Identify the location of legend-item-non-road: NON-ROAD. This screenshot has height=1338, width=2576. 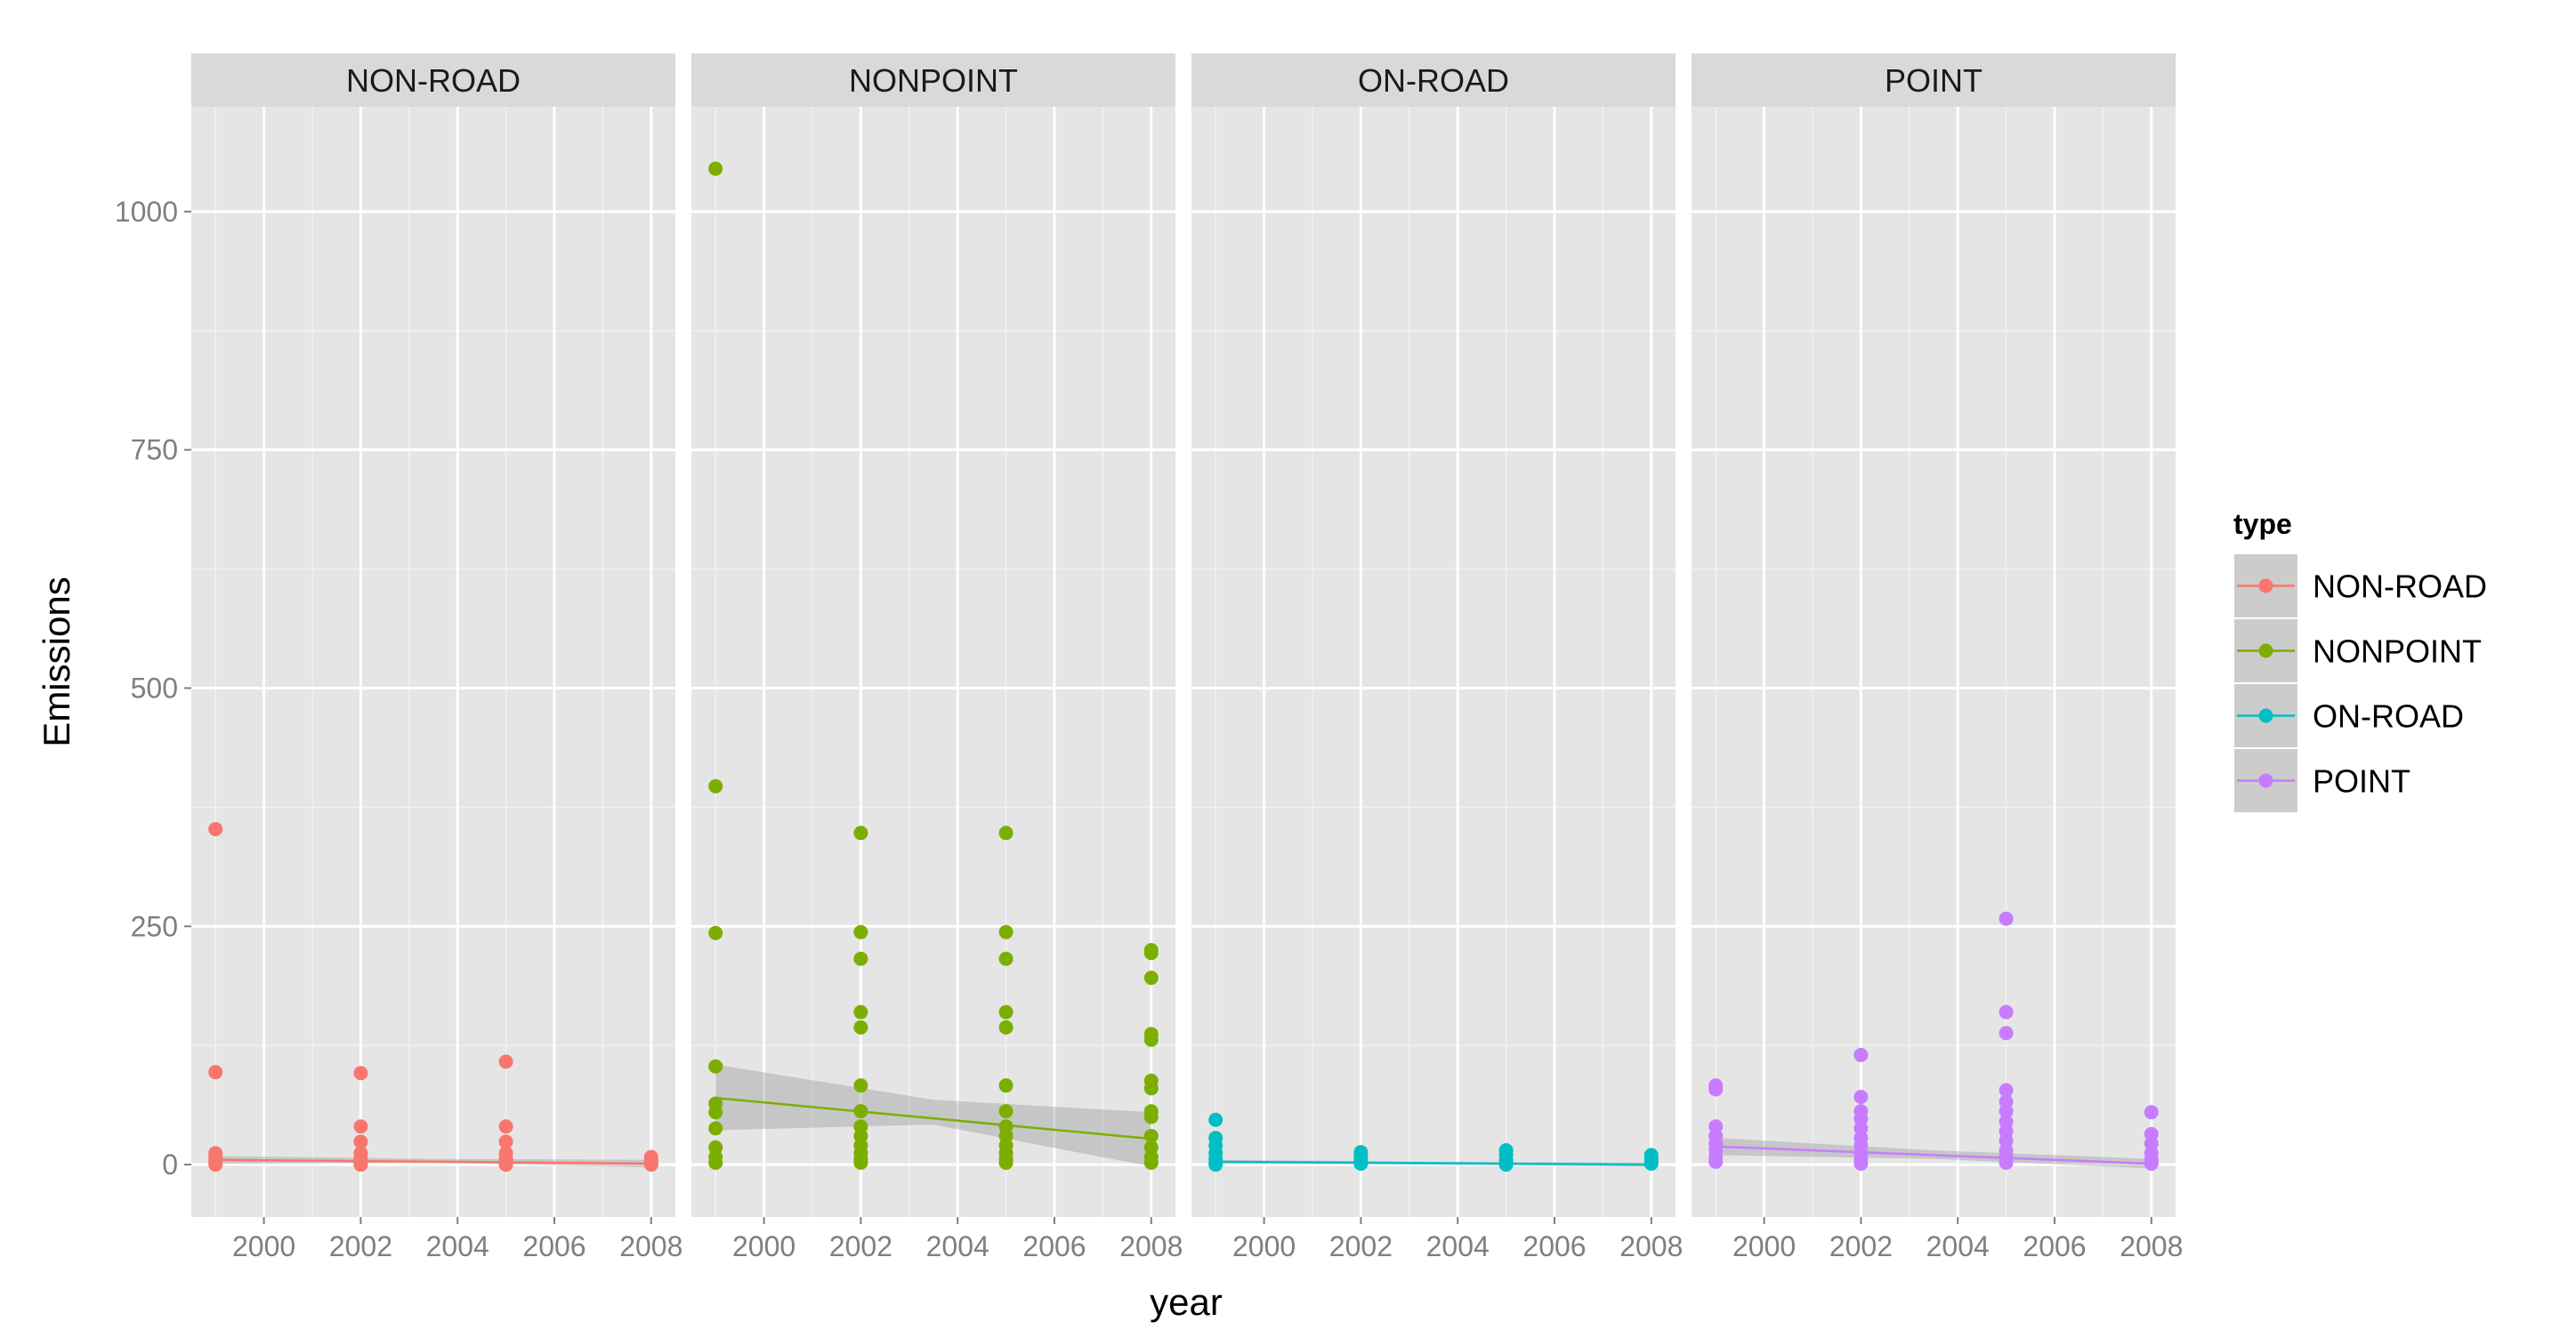
(2360, 586).